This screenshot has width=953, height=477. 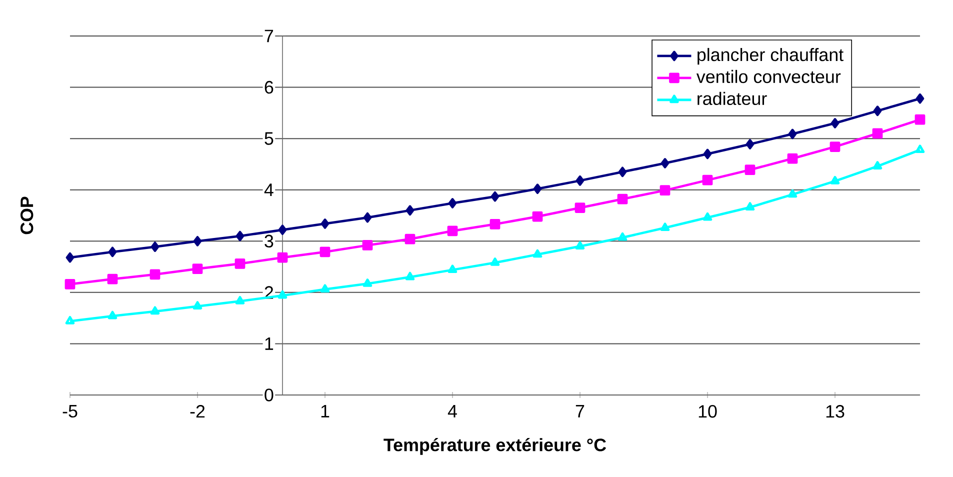 What do you see at coordinates (269, 138) in the screenshot?
I see `y-tick-label: 5` at bounding box center [269, 138].